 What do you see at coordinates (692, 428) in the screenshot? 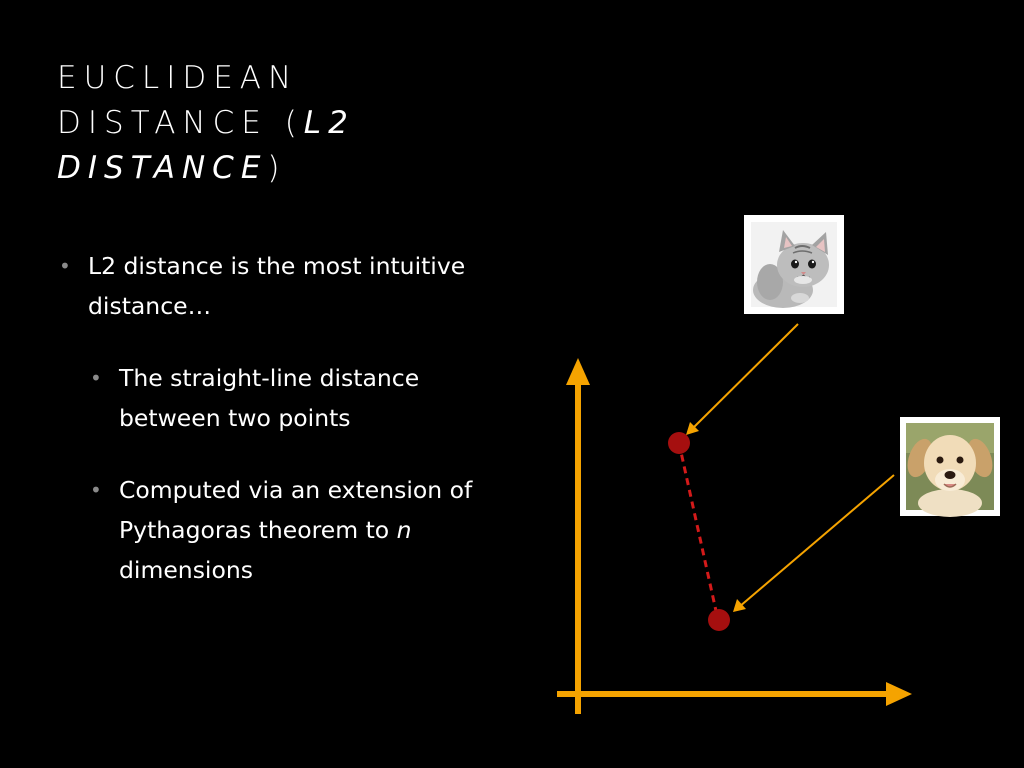
I see `cat-arrow-head` at bounding box center [692, 428].